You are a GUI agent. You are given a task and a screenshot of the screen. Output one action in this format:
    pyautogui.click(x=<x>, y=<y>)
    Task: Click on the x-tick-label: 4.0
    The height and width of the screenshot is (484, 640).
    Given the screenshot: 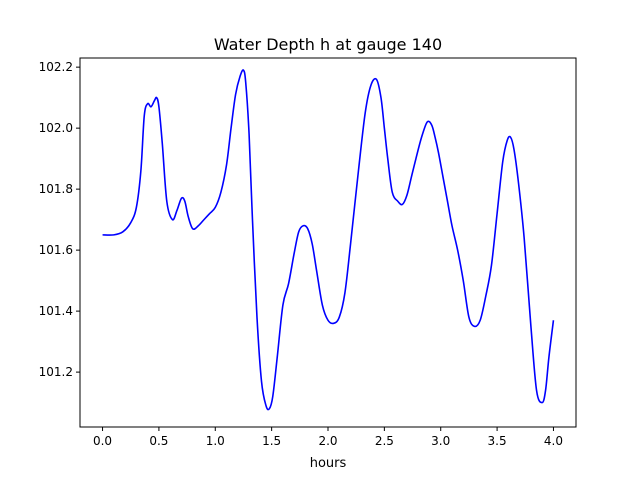 What is the action you would take?
    pyautogui.click(x=553, y=441)
    